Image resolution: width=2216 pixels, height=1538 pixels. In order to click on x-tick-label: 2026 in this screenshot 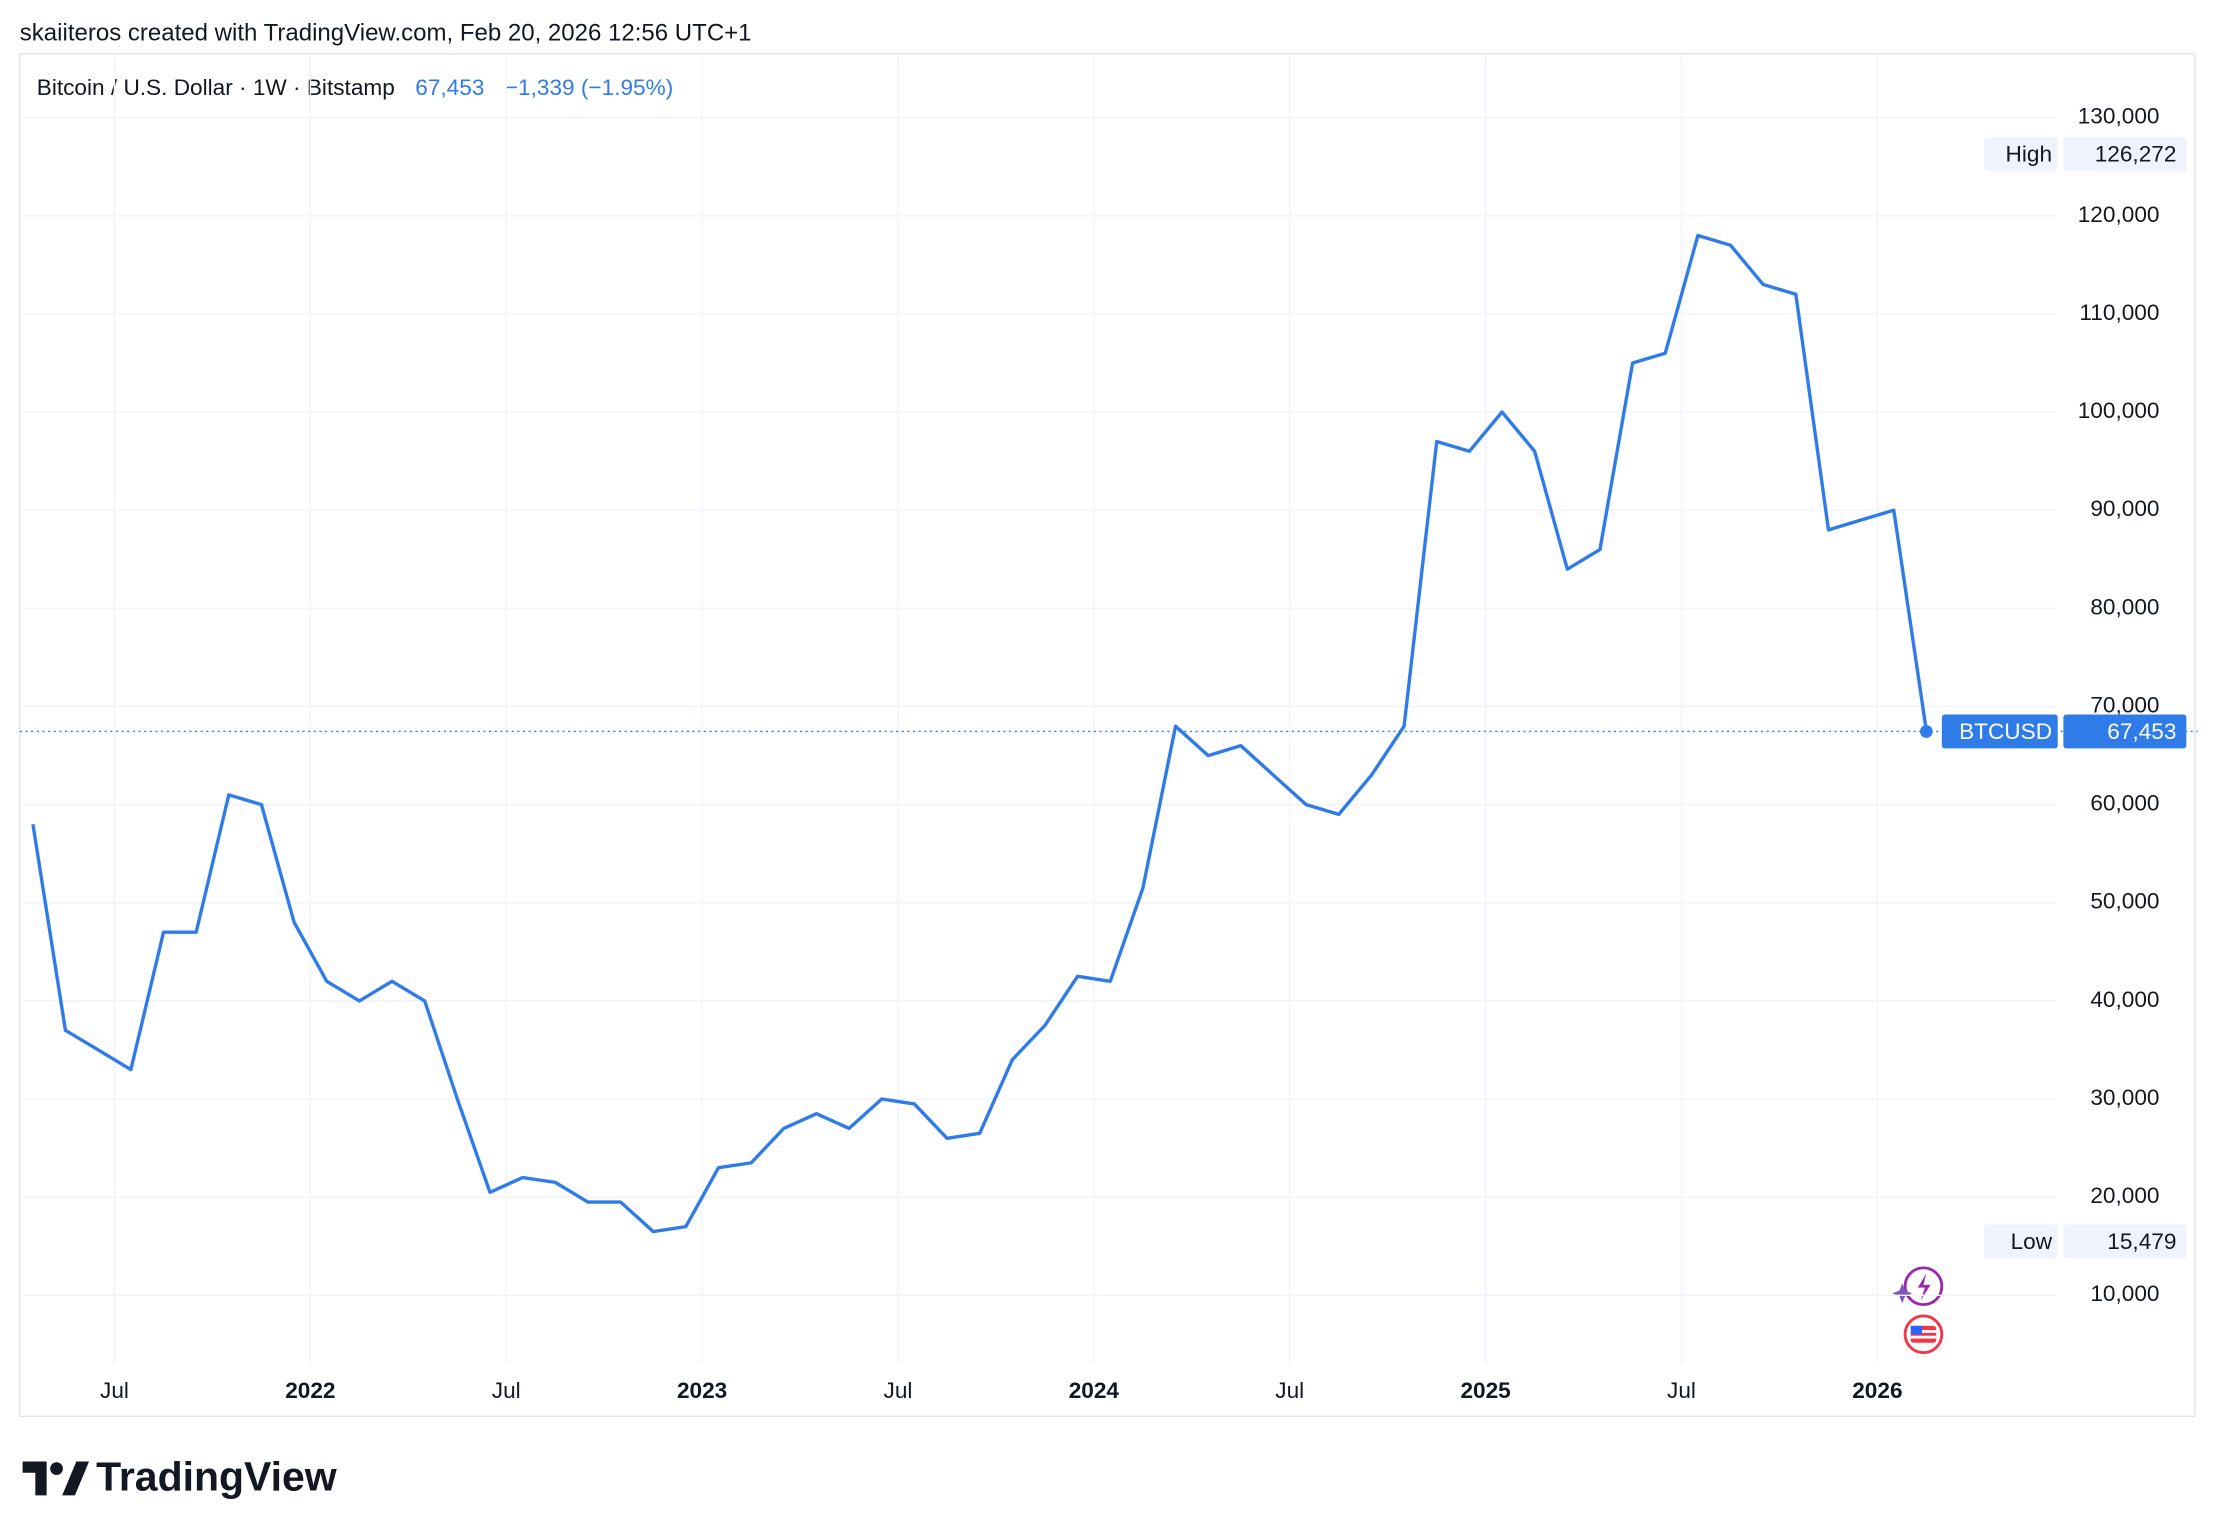, I will do `click(1877, 1390)`.